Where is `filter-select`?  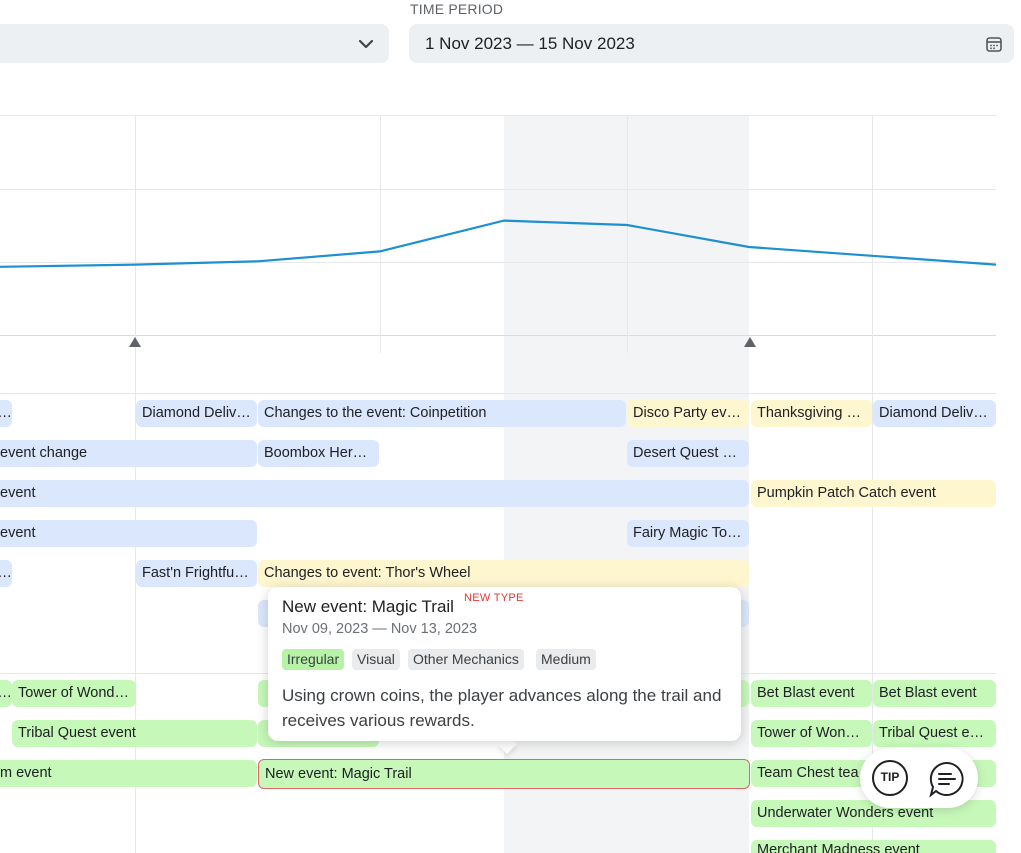
filter-select is located at coordinates (194, 43).